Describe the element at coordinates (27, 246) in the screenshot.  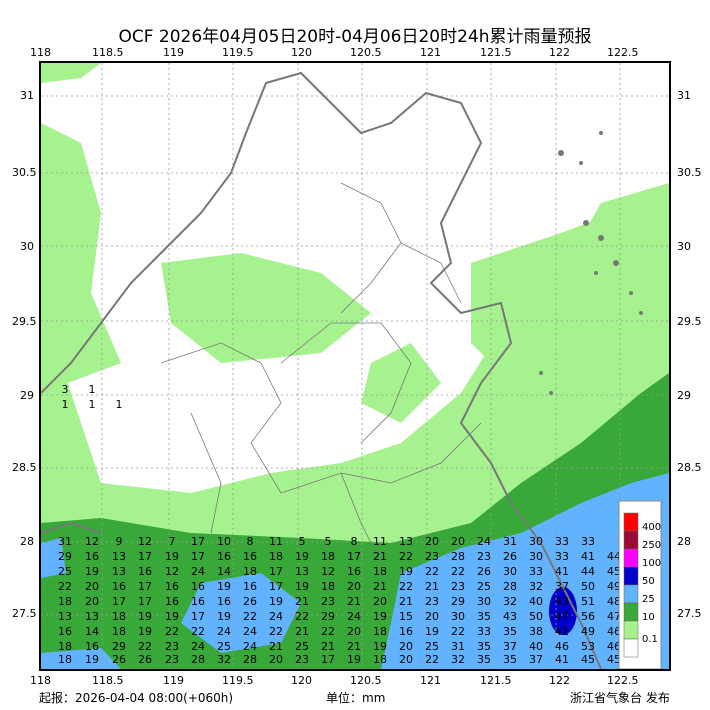
I see `lat-label: 30` at that location.